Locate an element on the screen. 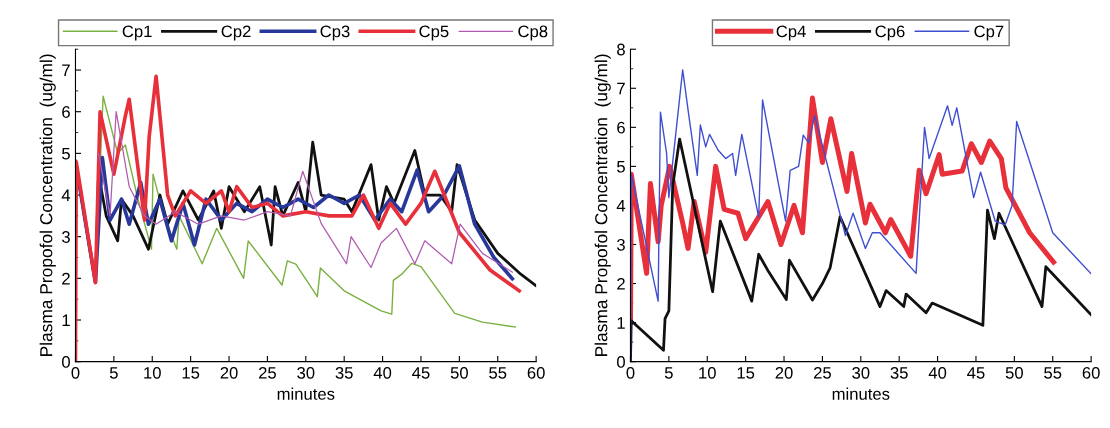 The height and width of the screenshot is (428, 1110). y-tick-label: 8 is located at coordinates (621, 49).